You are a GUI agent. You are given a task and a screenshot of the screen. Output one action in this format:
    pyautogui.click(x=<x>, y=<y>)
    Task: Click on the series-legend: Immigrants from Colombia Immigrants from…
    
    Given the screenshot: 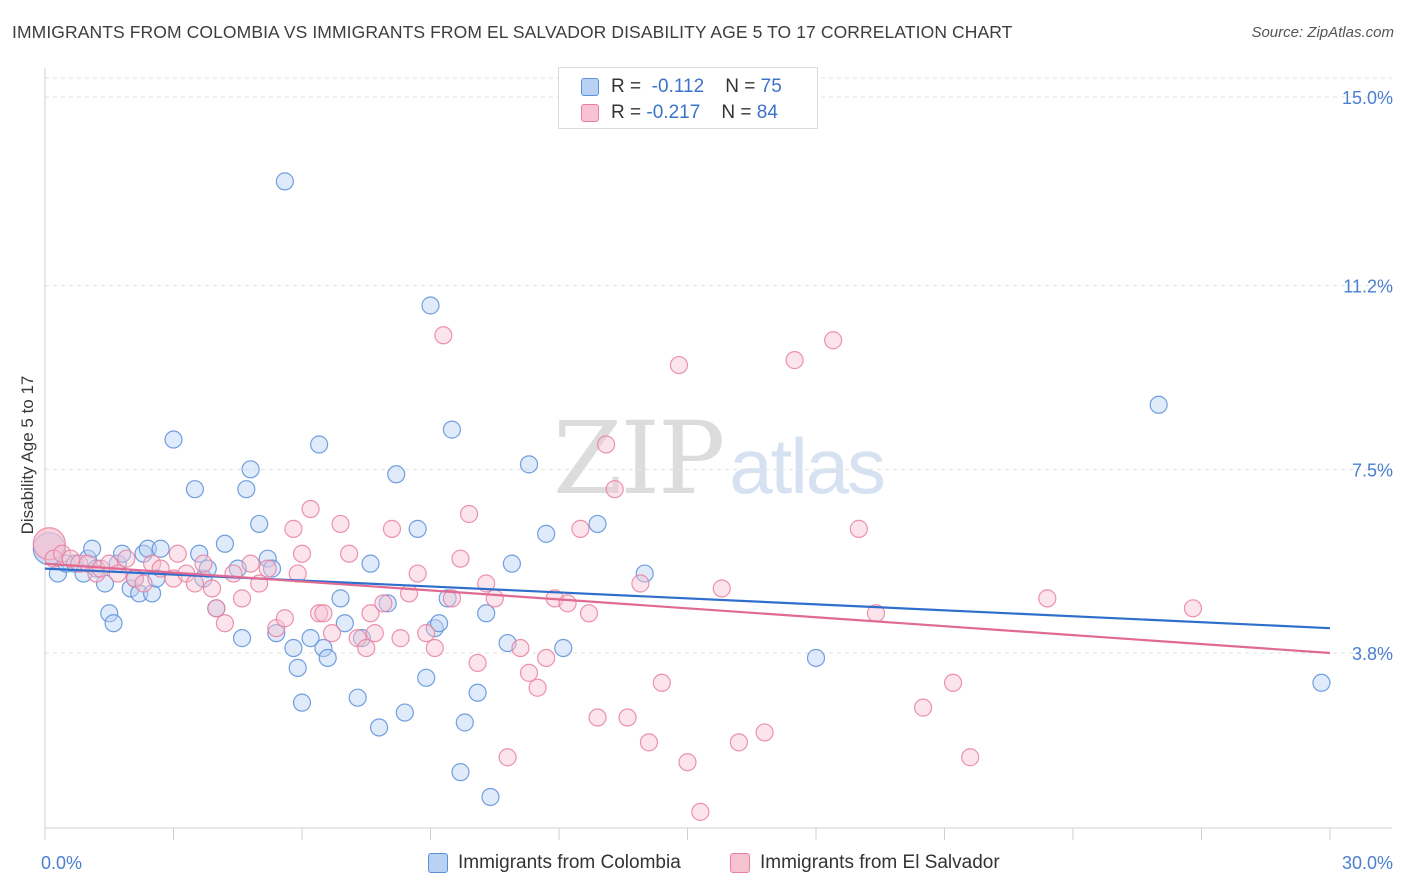 What is the action you would take?
    pyautogui.click(x=703, y=865)
    